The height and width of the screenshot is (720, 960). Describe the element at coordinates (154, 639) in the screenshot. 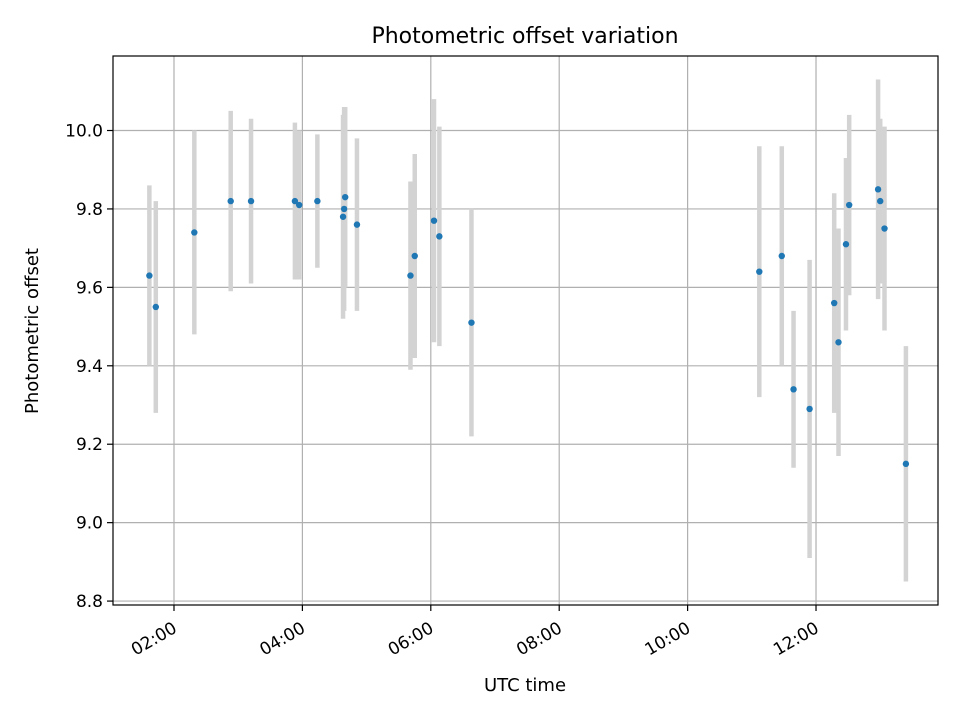

I see `x-tick-label: 02:00` at that location.